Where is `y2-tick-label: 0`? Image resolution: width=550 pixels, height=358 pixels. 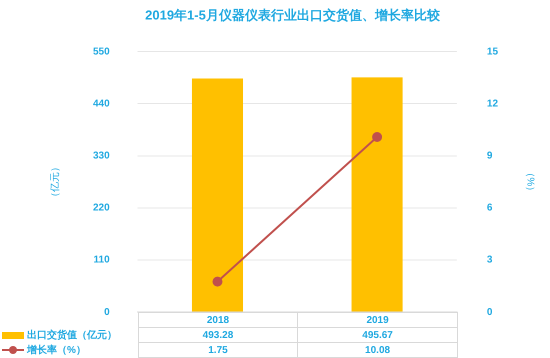 y2-tick-label: 0 is located at coordinates (489, 312).